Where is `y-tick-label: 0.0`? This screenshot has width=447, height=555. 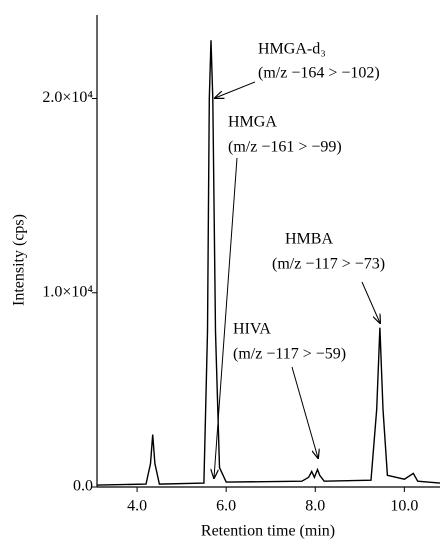
y-tick-label: 0.0 is located at coordinates (83, 486).